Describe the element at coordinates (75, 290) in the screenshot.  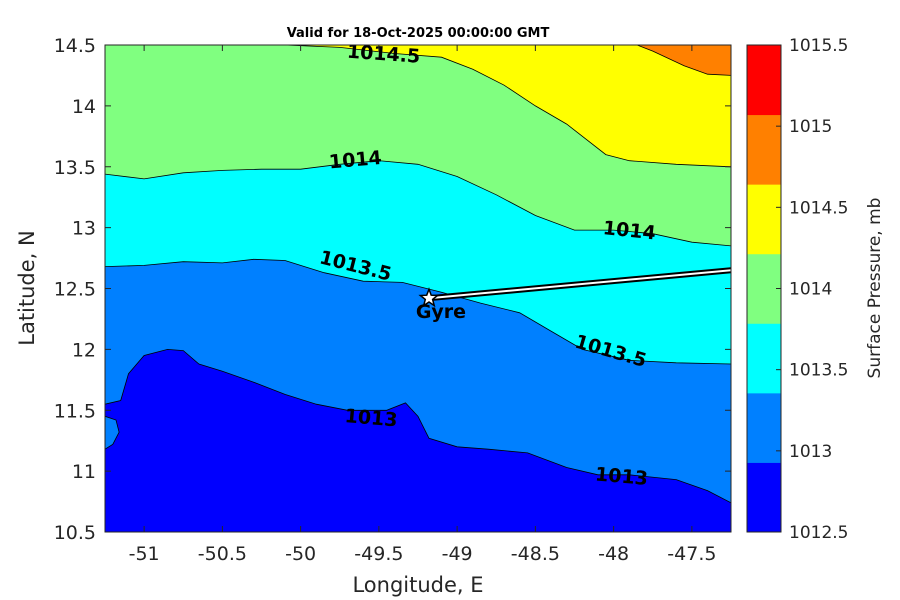
I see `y-tick-label: 12.5` at that location.